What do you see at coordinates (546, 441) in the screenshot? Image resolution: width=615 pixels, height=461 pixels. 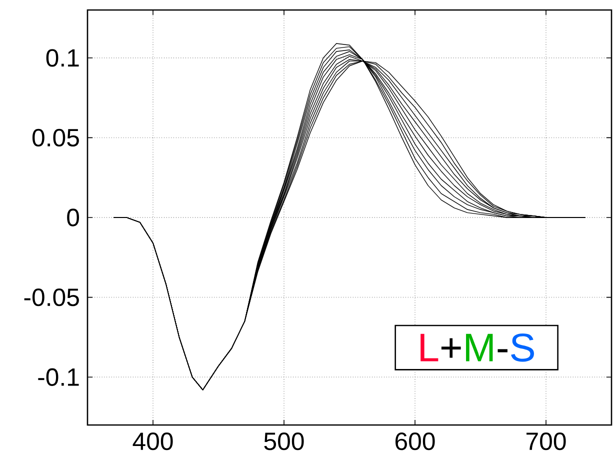 I see `x-tick-label: 700` at bounding box center [546, 441].